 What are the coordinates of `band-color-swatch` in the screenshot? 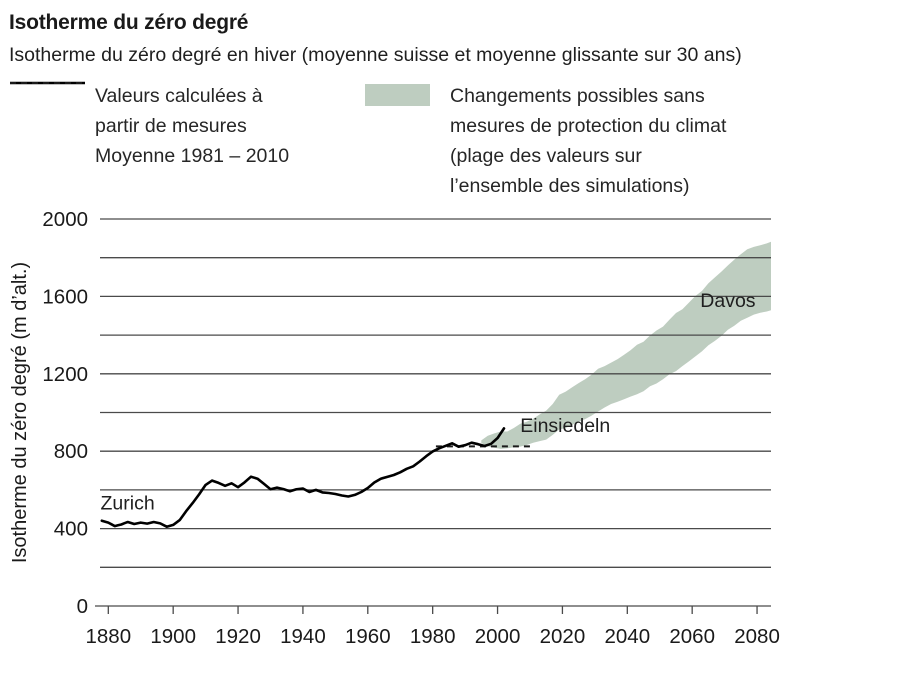 It's located at (397, 95).